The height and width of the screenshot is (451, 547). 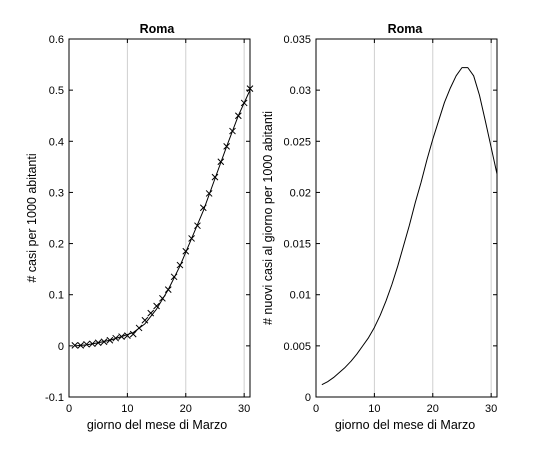 What do you see at coordinates (297, 245) in the screenshot?
I see `y-tick-label: 0.015` at bounding box center [297, 245].